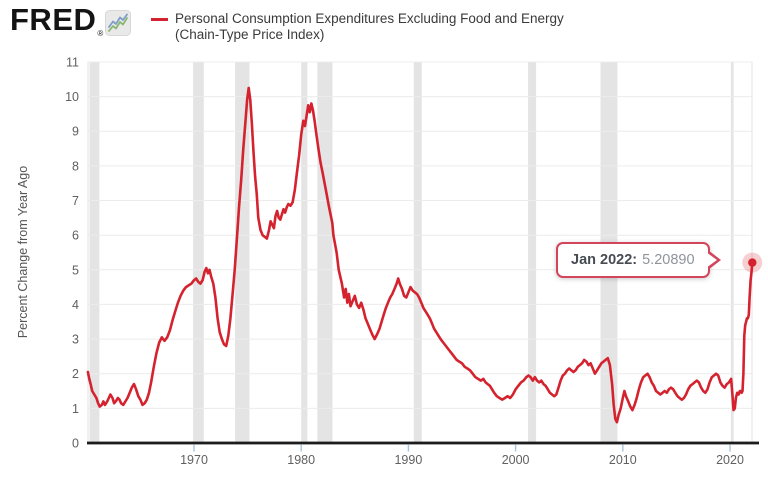 This screenshot has height=477, width=768. I want to click on x-axis-baseline, so click(423, 443).